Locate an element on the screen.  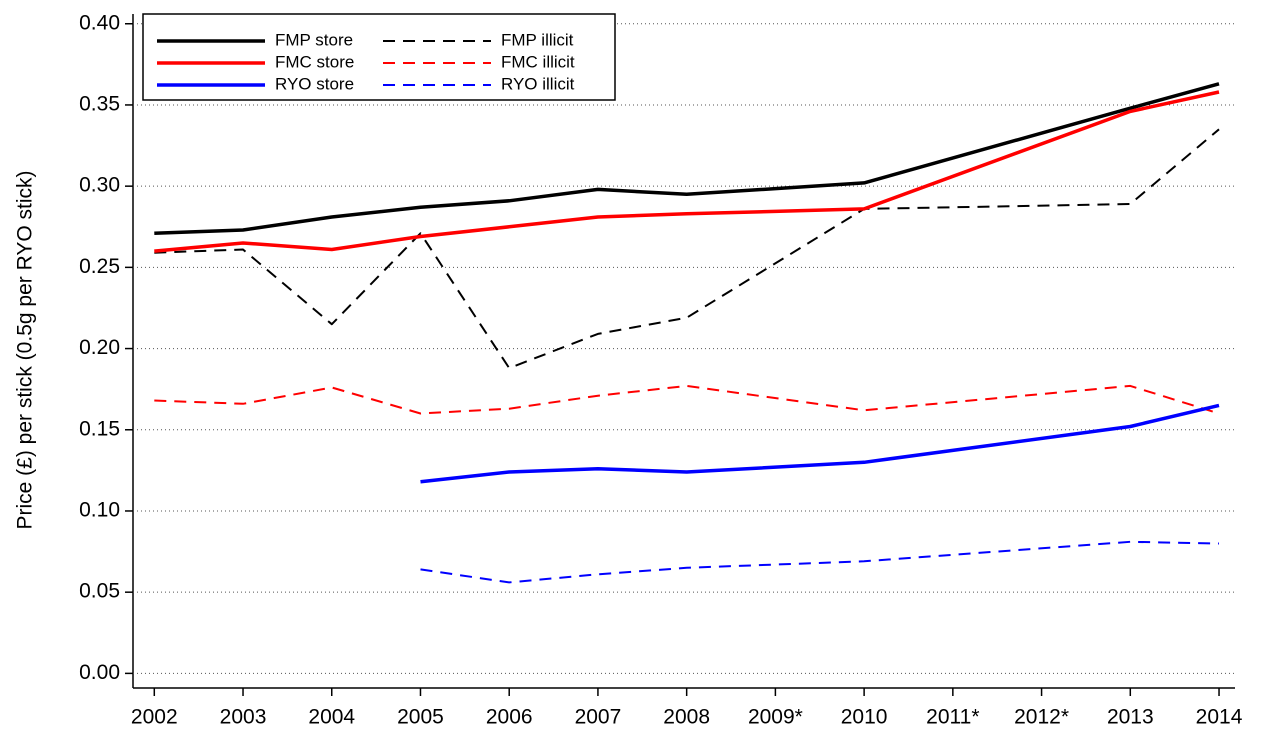
x-tick-label: 2005 is located at coordinates (420, 717).